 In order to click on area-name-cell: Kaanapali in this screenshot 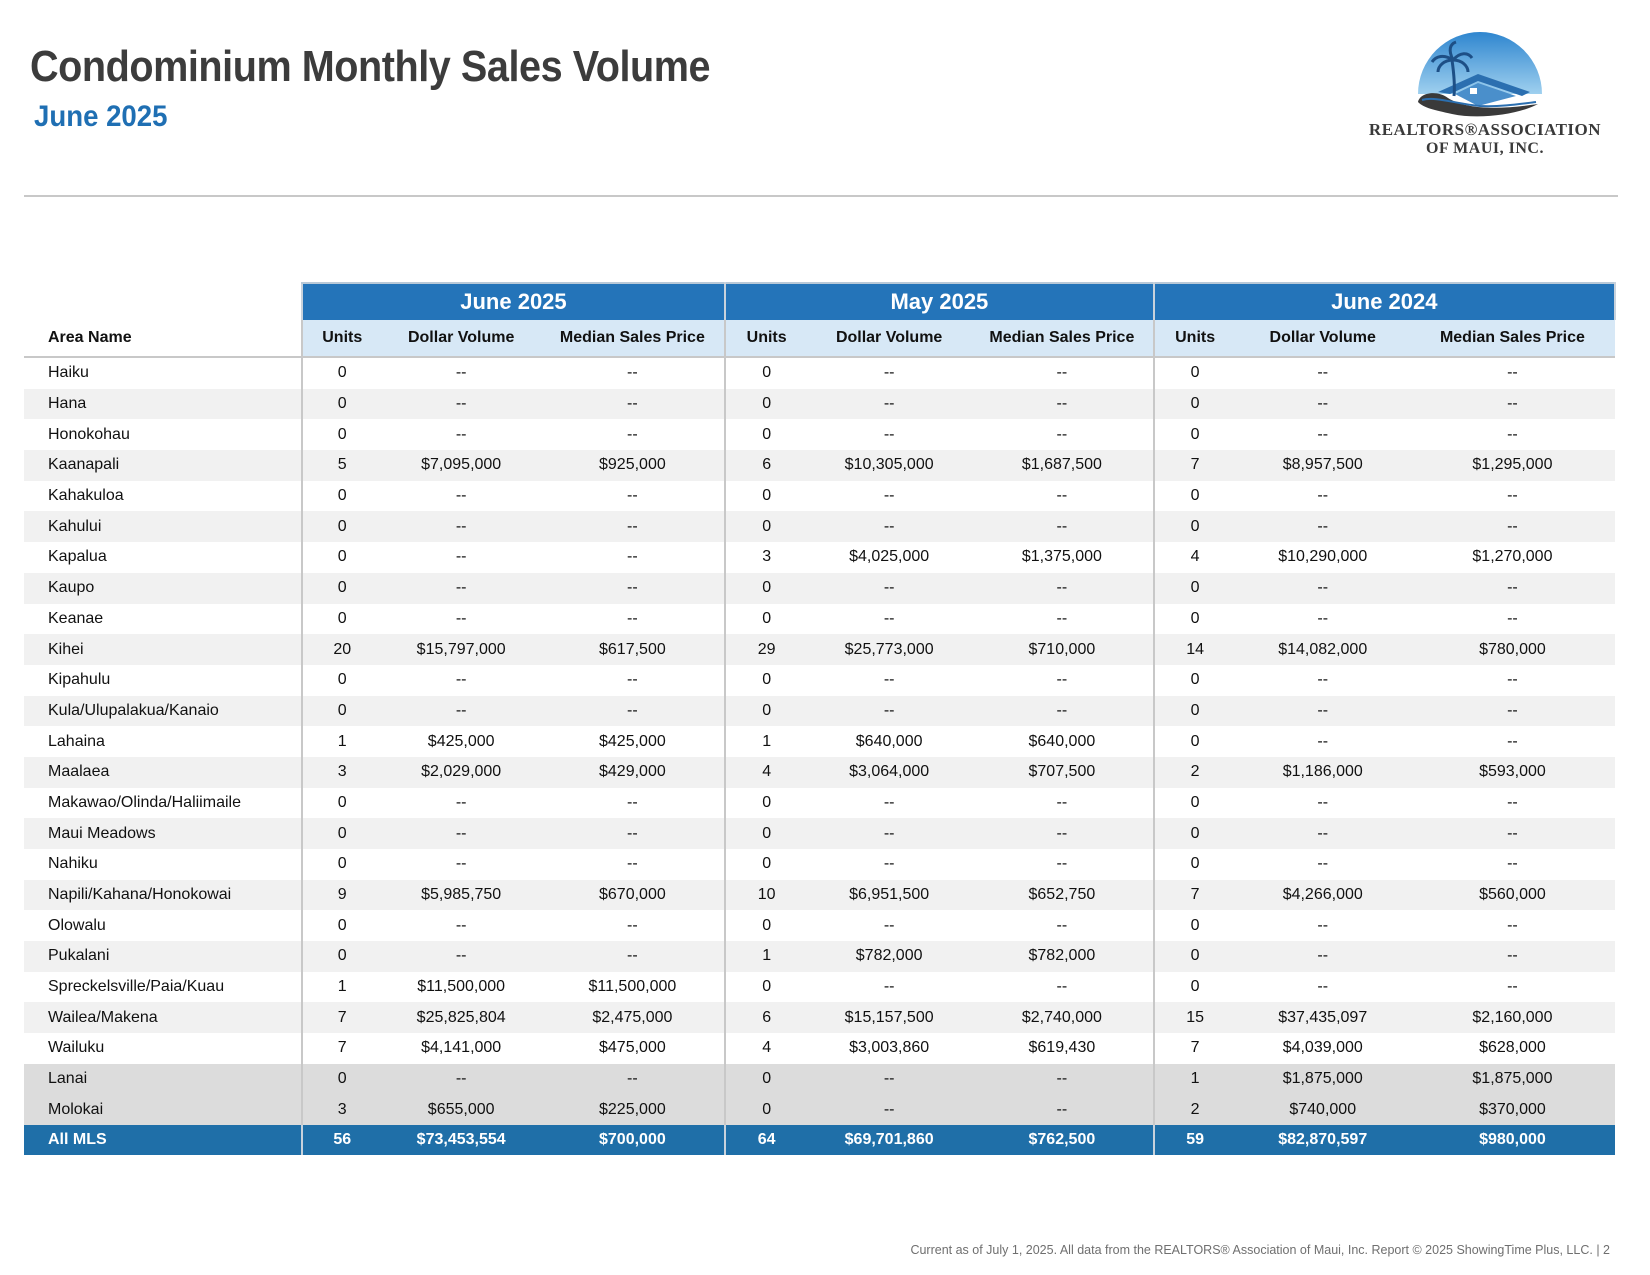, I will do `click(163, 465)`.